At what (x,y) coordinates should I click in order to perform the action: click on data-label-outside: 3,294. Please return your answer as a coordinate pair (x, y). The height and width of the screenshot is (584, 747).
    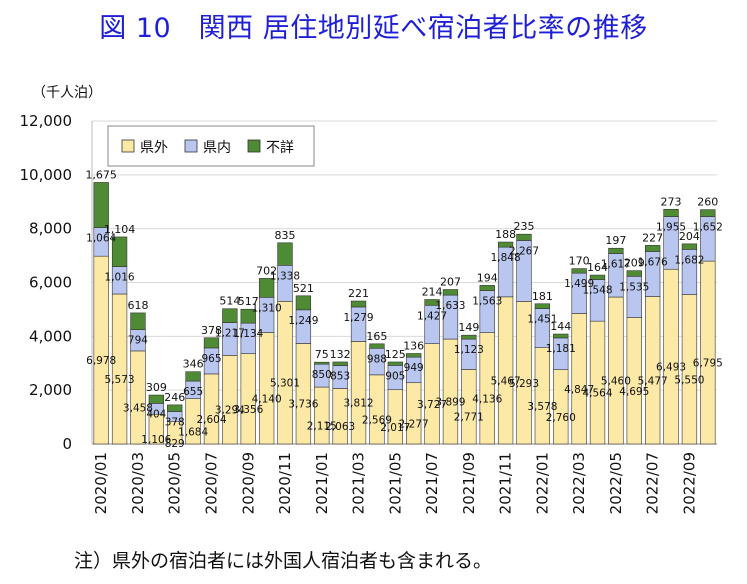
    Looking at the image, I should click on (230, 411).